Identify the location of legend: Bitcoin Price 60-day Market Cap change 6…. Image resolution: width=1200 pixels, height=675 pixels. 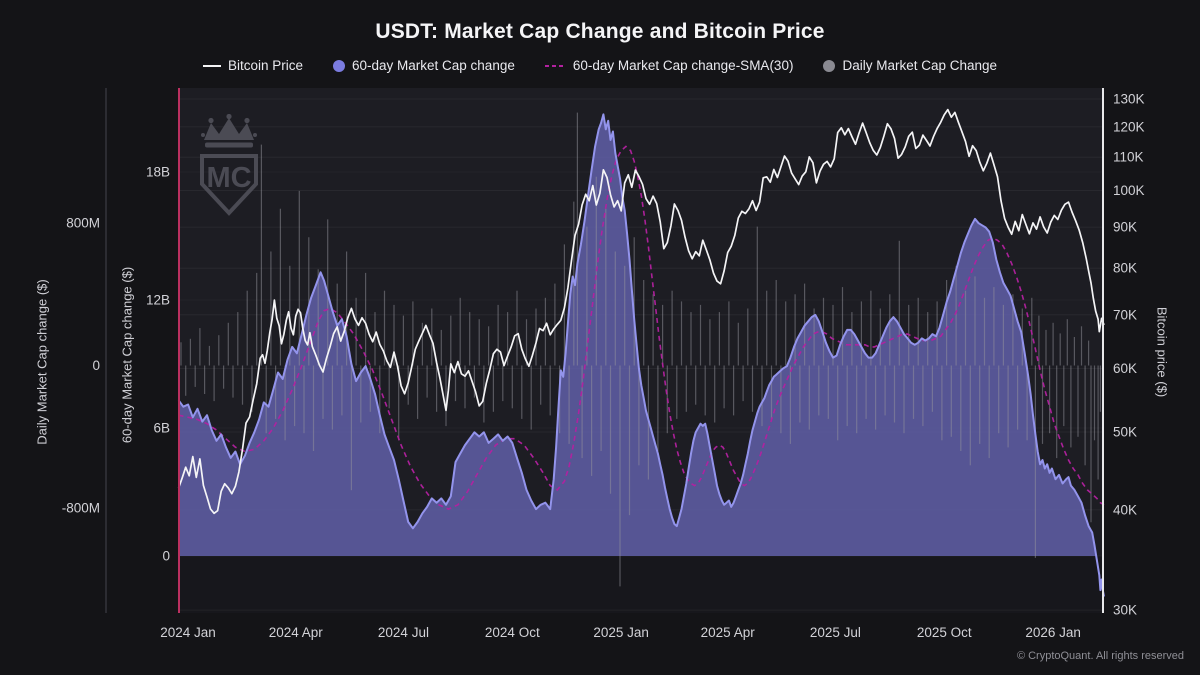
(600, 65).